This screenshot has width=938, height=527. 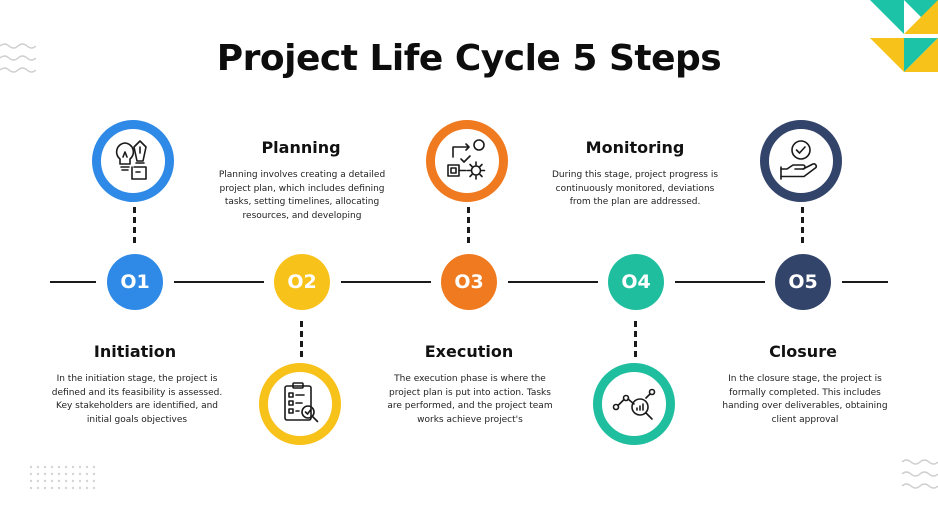 I want to click on lightbulb-pen-icon, so click(x=131, y=160).